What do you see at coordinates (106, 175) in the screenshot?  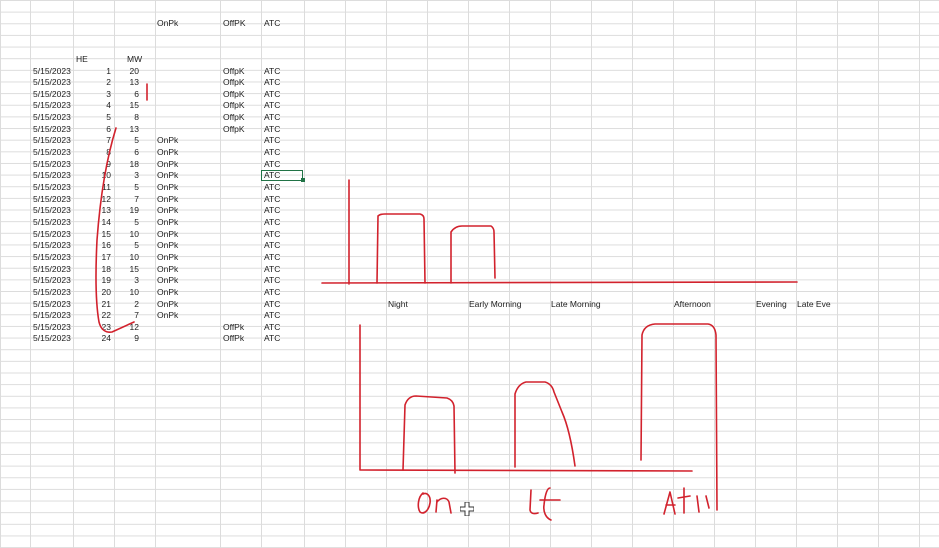 I see `cell-he: 10` at bounding box center [106, 175].